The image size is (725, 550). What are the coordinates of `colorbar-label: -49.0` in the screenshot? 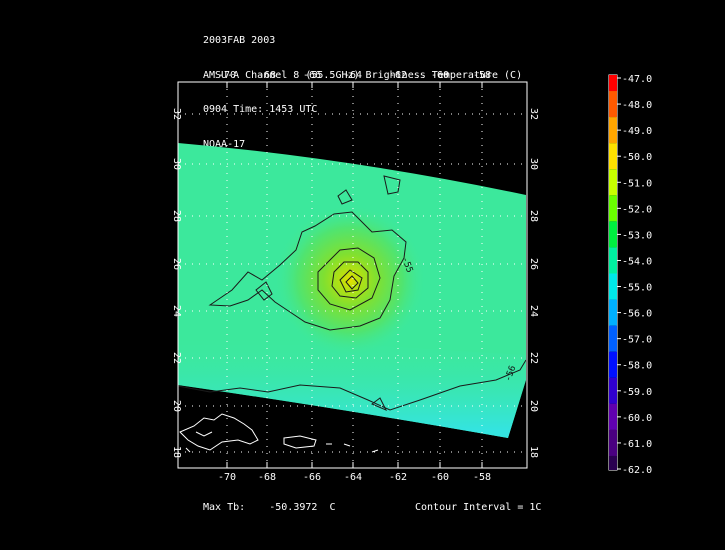 It's located at (637, 131).